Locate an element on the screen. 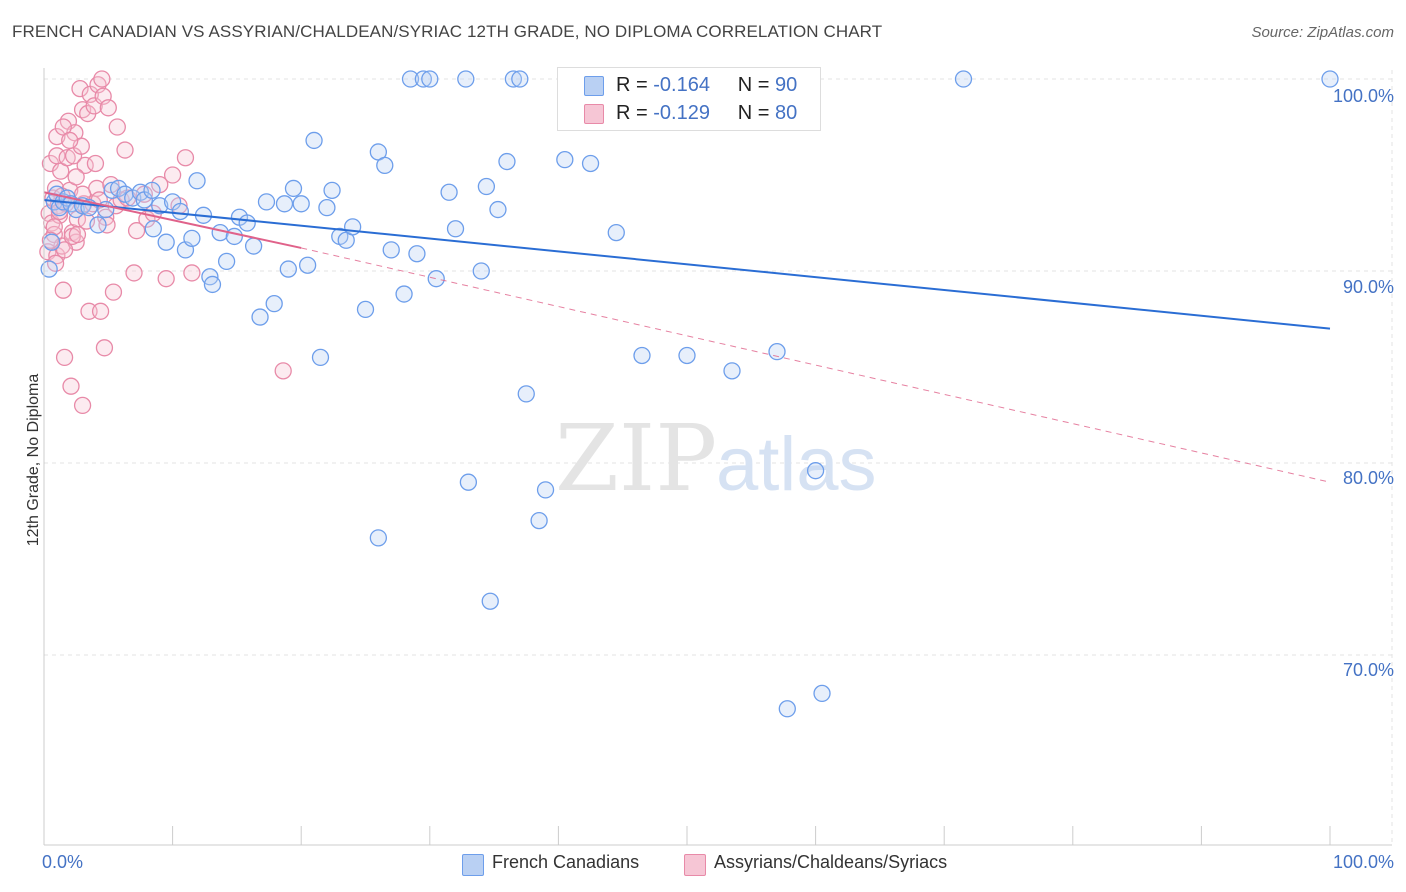  x-tick-label-max: 100.0% is located at coordinates (1363, 862).